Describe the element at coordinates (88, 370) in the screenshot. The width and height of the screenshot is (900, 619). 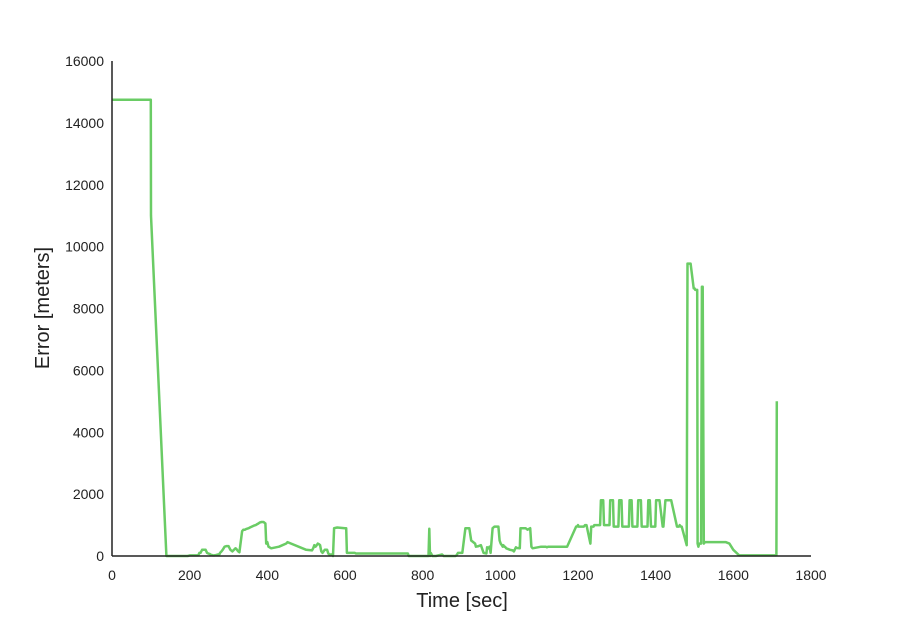
I see `y-tick-label: 6000` at that location.